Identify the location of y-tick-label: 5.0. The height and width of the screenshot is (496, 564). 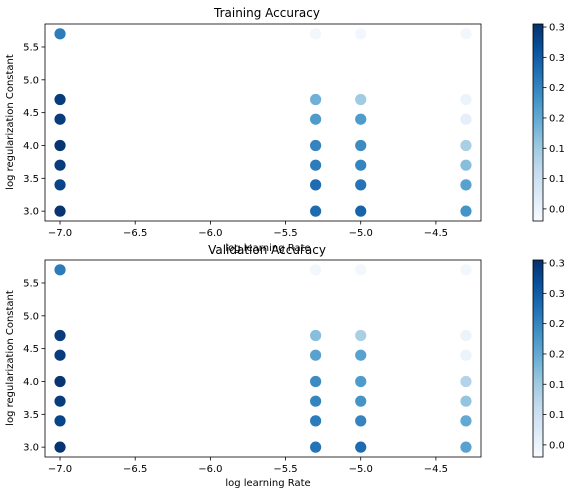
(31, 316).